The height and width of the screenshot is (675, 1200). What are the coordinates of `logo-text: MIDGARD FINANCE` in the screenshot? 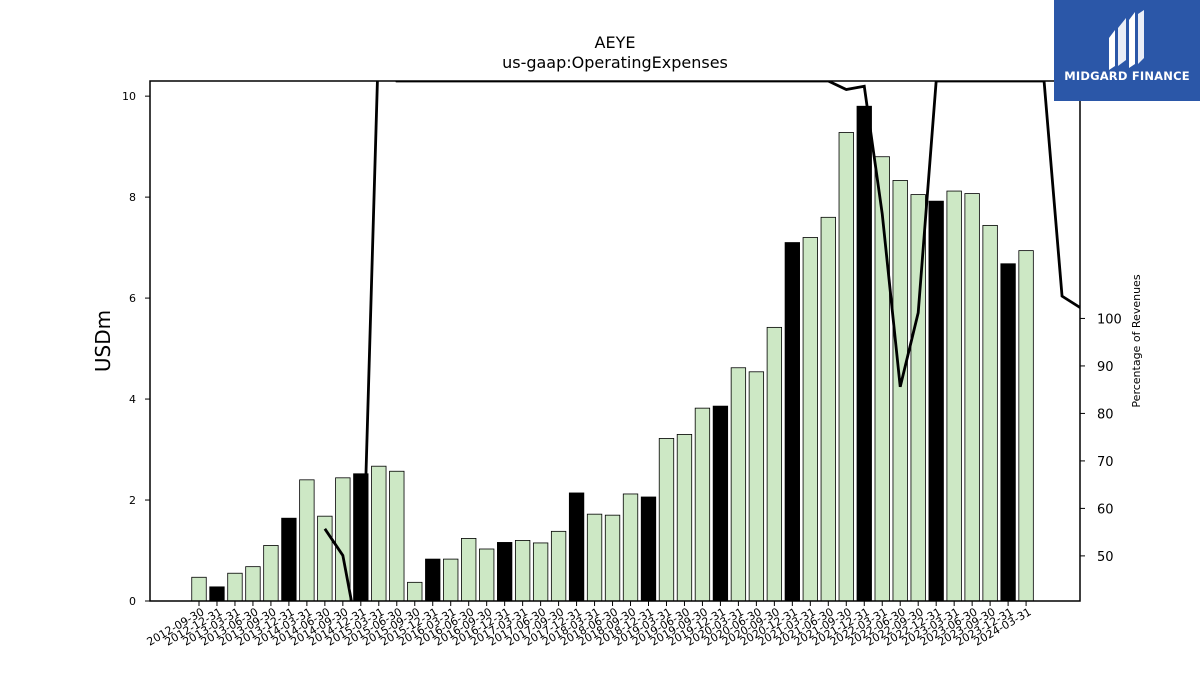 It's located at (1127, 76).